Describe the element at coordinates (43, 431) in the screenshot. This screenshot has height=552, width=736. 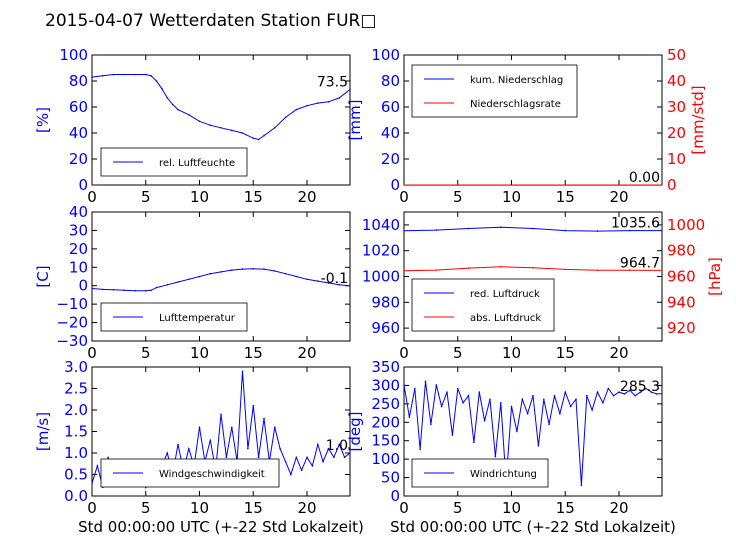
I see `y-axis-label: [m/s]` at that location.